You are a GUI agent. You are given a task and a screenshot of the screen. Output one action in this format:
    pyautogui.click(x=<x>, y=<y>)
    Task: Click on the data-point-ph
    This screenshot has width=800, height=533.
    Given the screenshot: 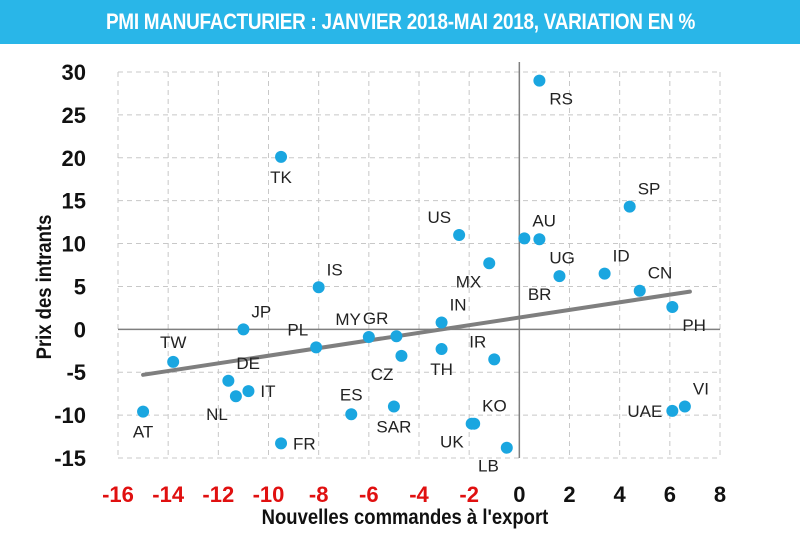 What is the action you would take?
    pyautogui.click(x=672, y=307)
    